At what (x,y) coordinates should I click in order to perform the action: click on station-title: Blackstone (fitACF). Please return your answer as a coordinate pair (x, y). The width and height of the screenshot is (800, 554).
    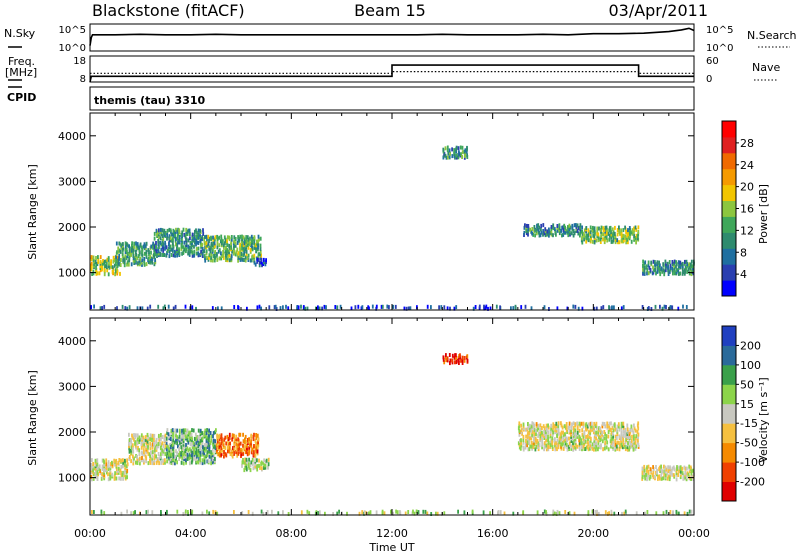
    Looking at the image, I should click on (168, 10).